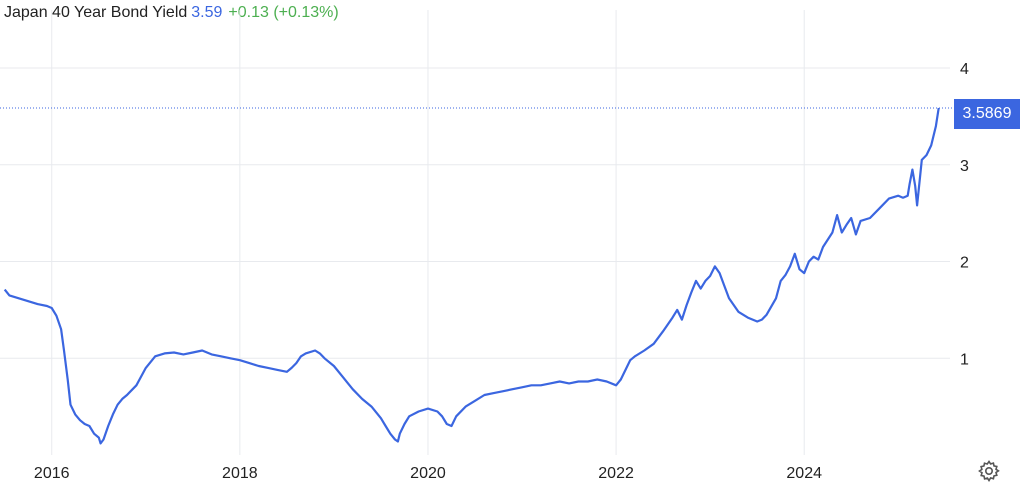 The image size is (1024, 488). Describe the element at coordinates (964, 263) in the screenshot. I see `y-tick-label: 2` at that location.